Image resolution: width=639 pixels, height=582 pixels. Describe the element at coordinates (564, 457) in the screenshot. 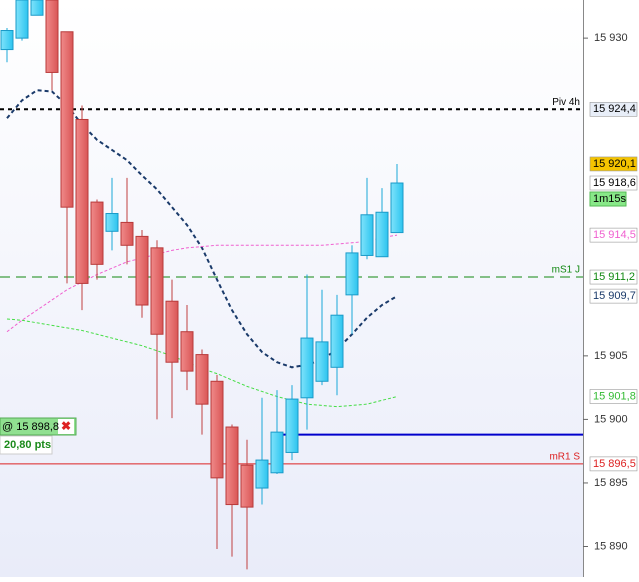

I see `level-name: mR1 S` at that location.